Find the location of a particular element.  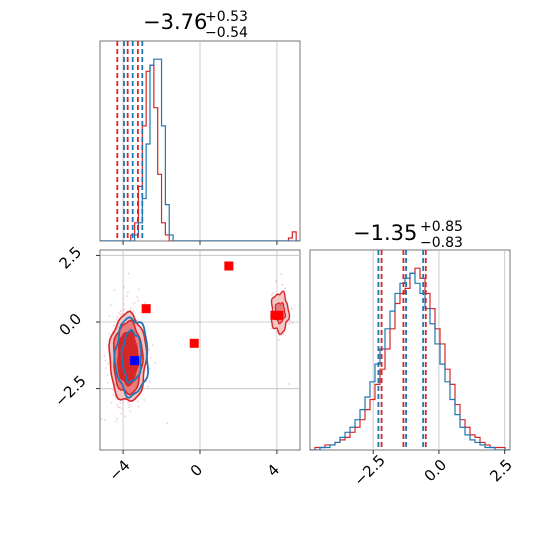

bl-xtick-label-0: −4 is located at coordinates (119, 470).